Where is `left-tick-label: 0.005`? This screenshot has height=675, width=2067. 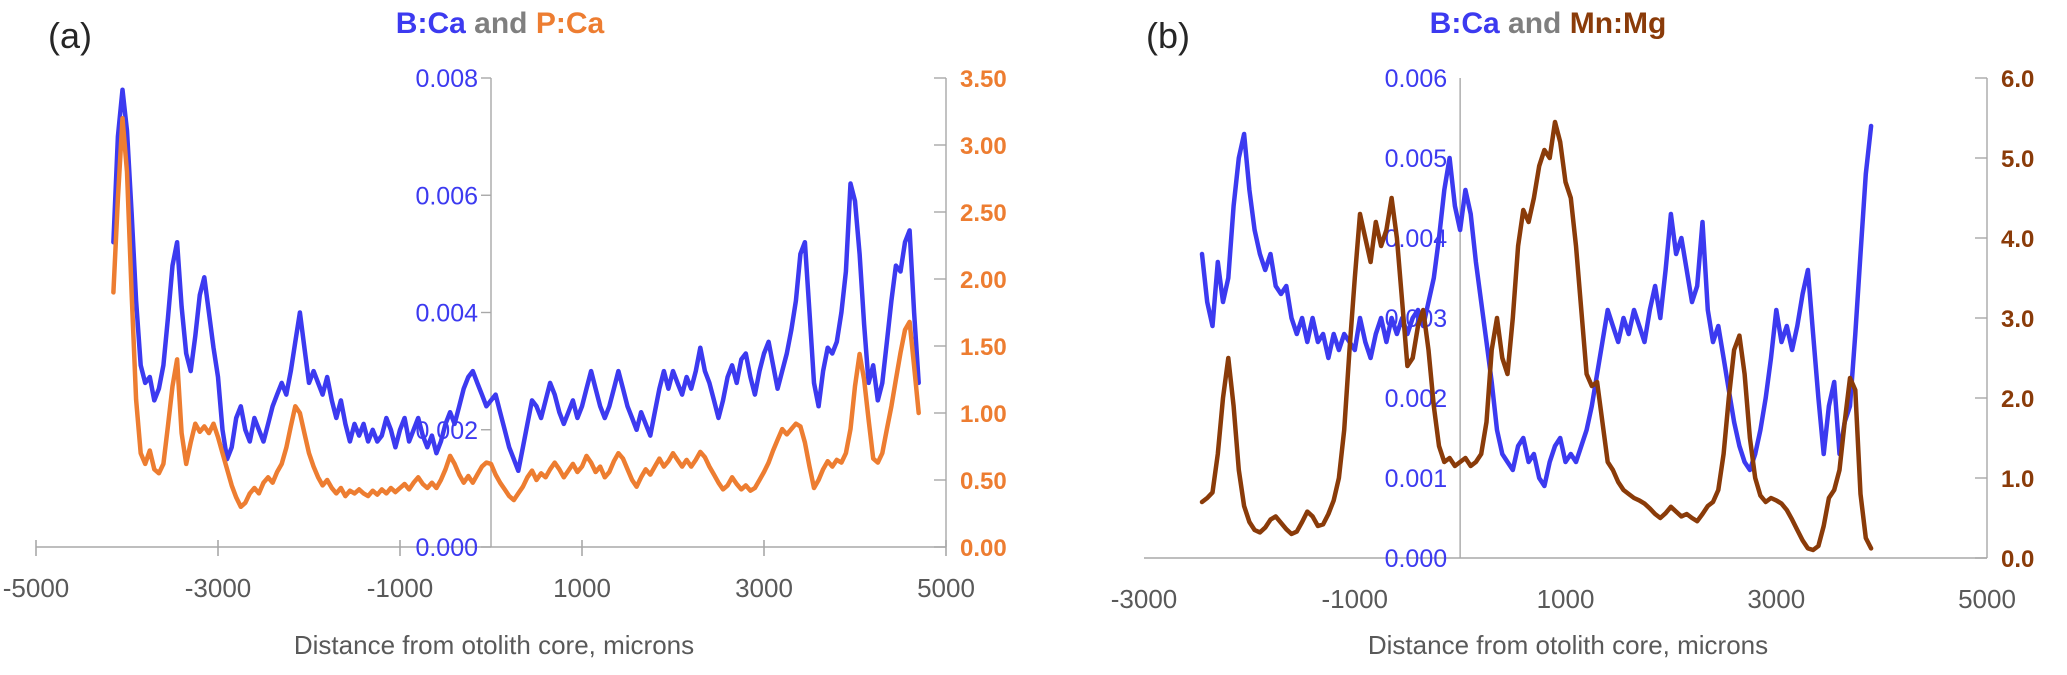
left-tick-label: 0.005 is located at coordinates (1416, 159).